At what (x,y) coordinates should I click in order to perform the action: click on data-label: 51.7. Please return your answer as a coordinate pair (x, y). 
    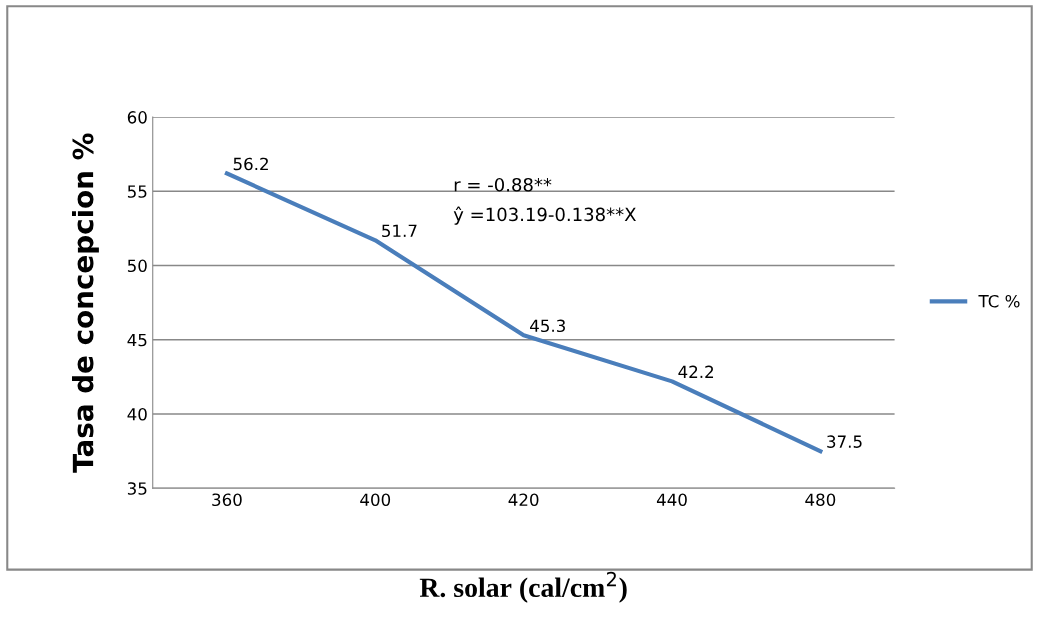
    Looking at the image, I should click on (399, 231).